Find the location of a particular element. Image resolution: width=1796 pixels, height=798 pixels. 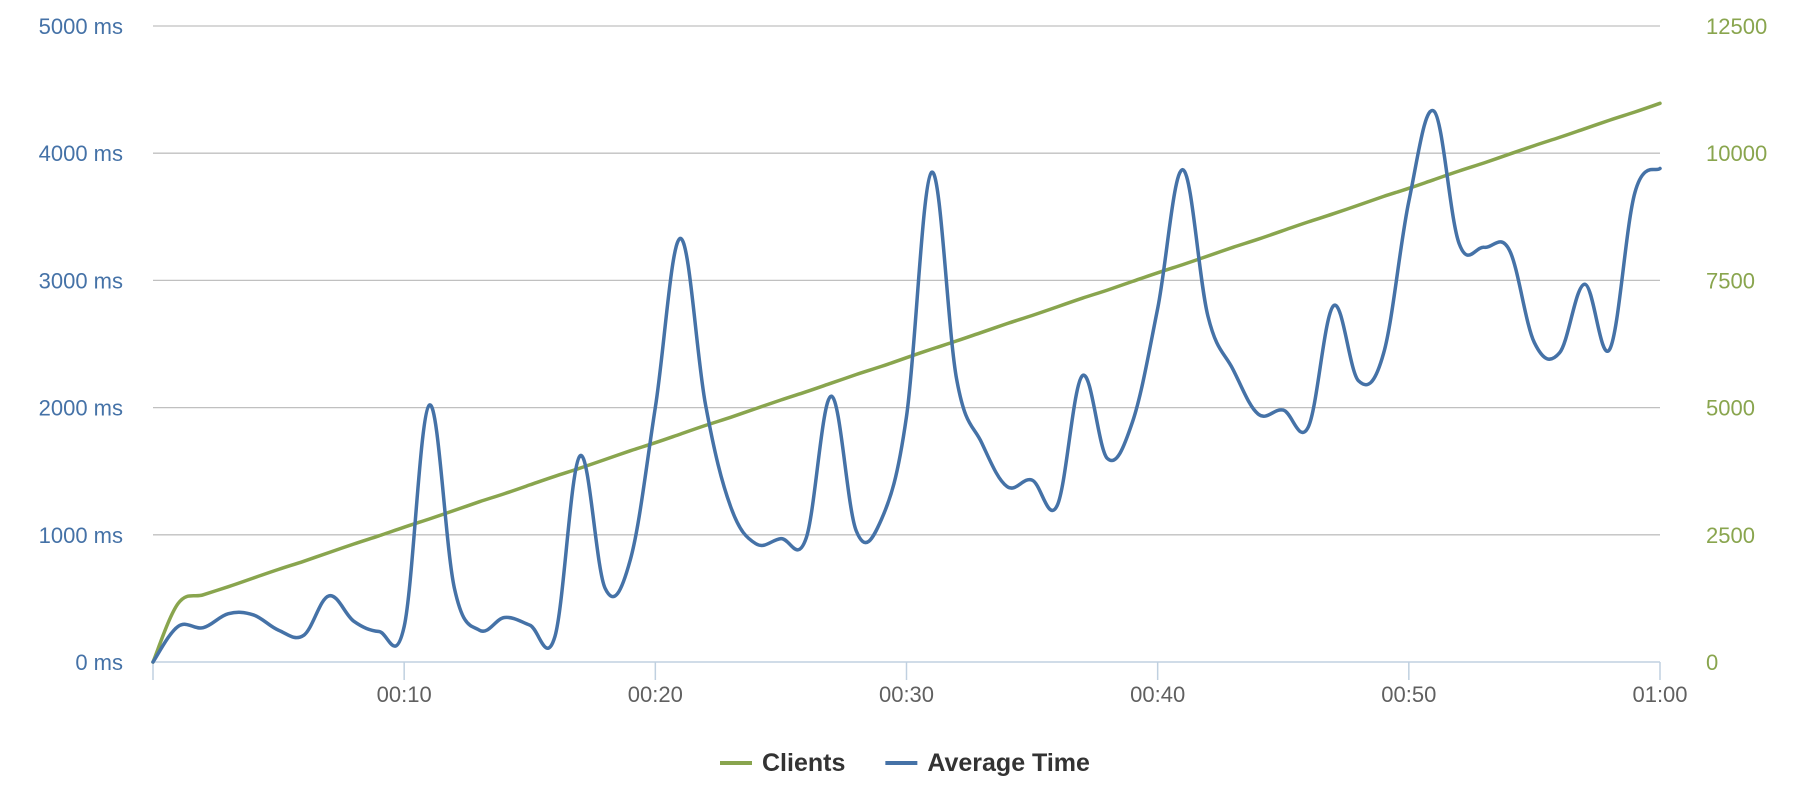

x-tick-label: 00:30 is located at coordinates (906, 694).